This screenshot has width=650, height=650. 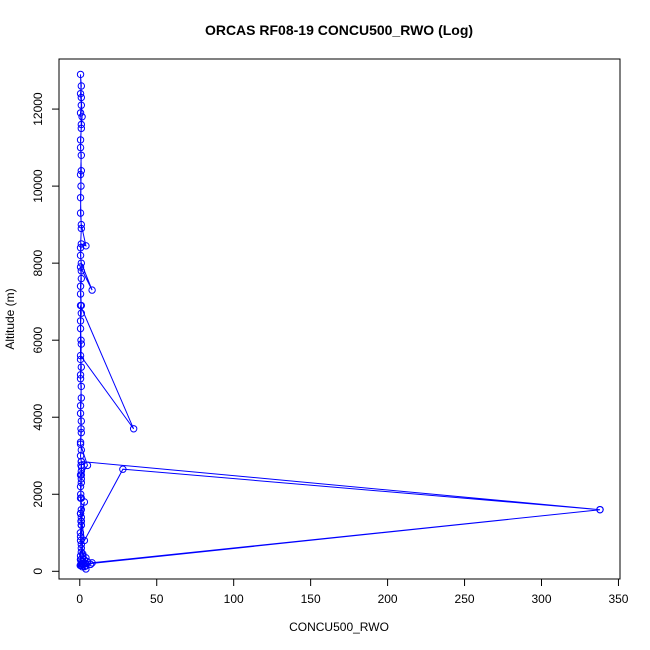 I want to click on x-tick-label: 50, so click(x=157, y=599).